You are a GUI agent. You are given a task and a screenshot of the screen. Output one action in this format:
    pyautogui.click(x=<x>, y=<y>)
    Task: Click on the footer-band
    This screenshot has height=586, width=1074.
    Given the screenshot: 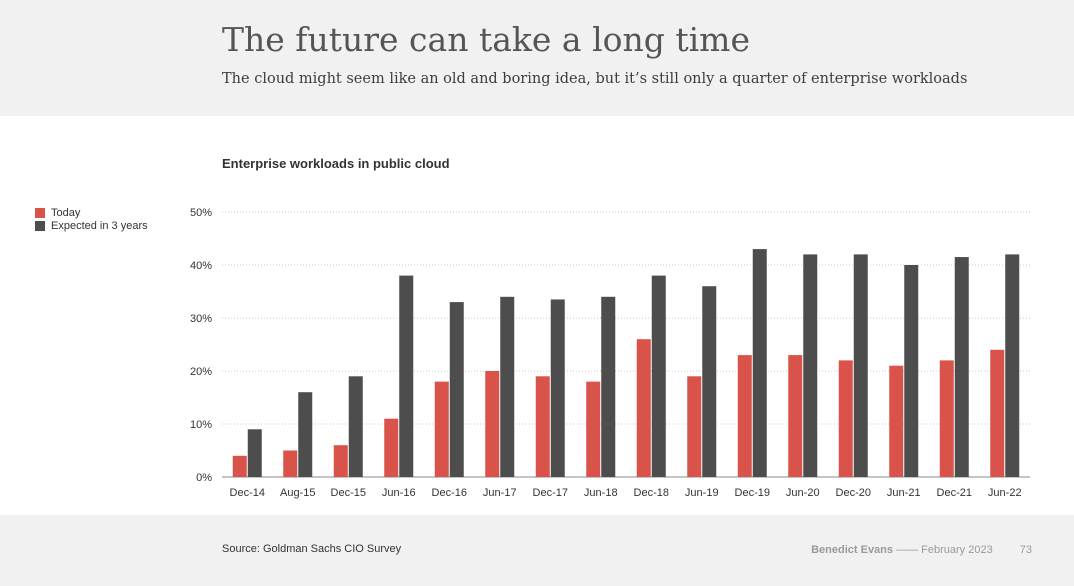 What is the action you would take?
    pyautogui.click(x=537, y=550)
    